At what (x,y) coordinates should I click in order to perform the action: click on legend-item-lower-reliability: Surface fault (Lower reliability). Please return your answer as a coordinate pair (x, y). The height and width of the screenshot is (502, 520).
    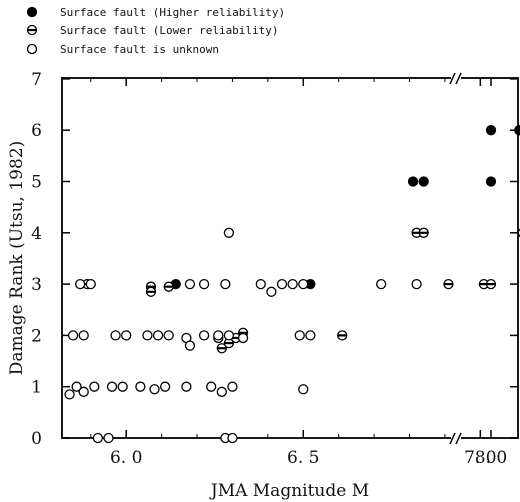
    Looking at the image, I should click on (152, 30).